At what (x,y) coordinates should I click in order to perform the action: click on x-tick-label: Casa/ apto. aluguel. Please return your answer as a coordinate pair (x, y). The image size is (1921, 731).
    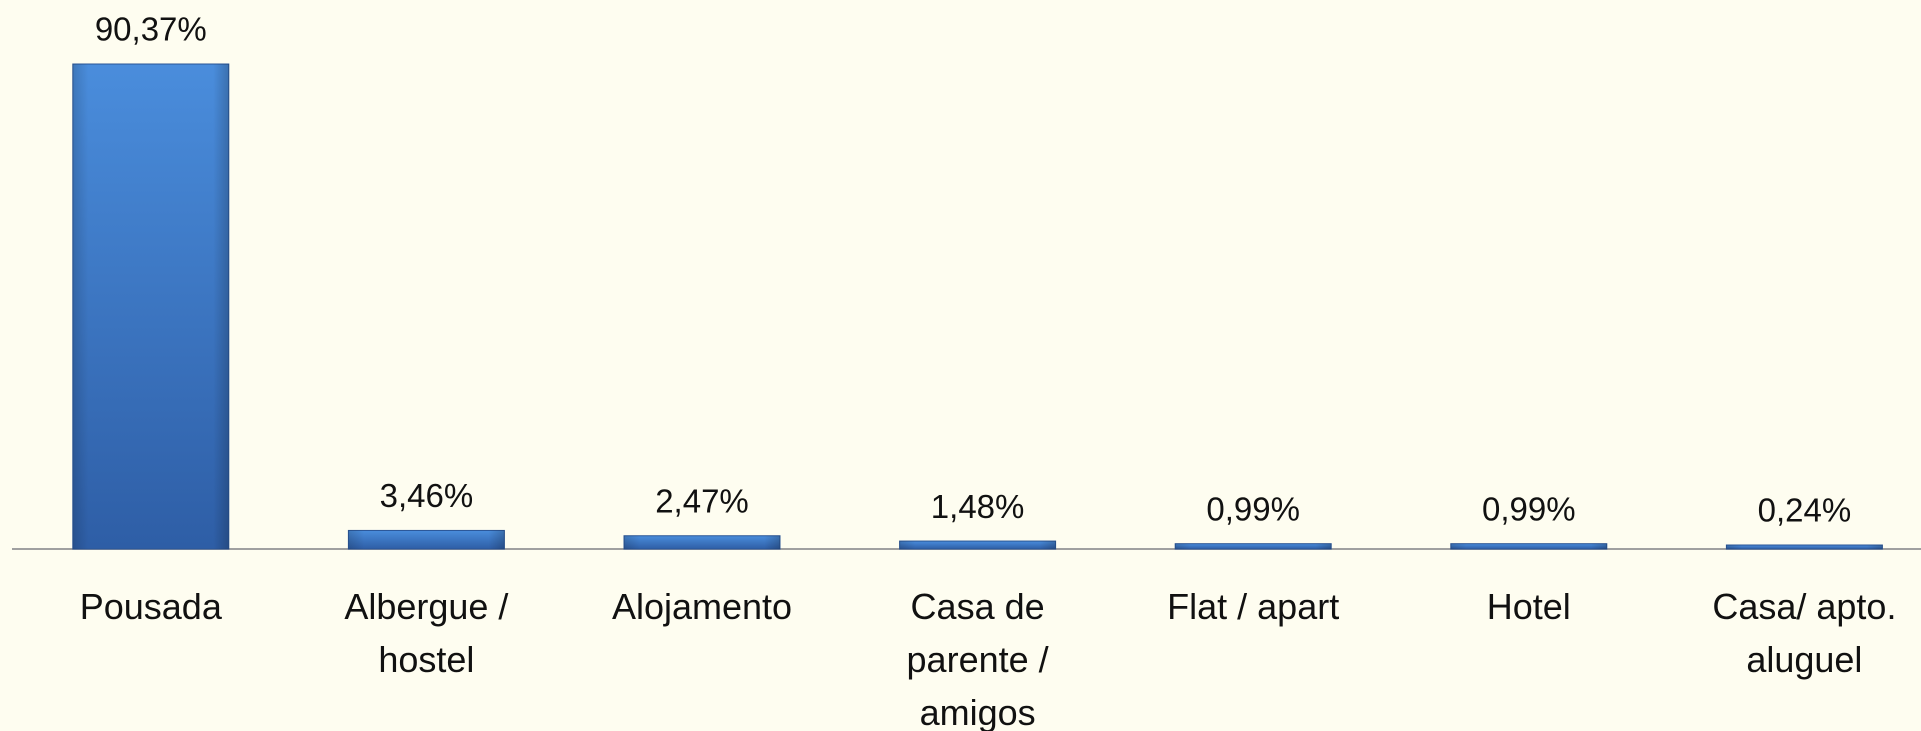
    Looking at the image, I should click on (1804, 633).